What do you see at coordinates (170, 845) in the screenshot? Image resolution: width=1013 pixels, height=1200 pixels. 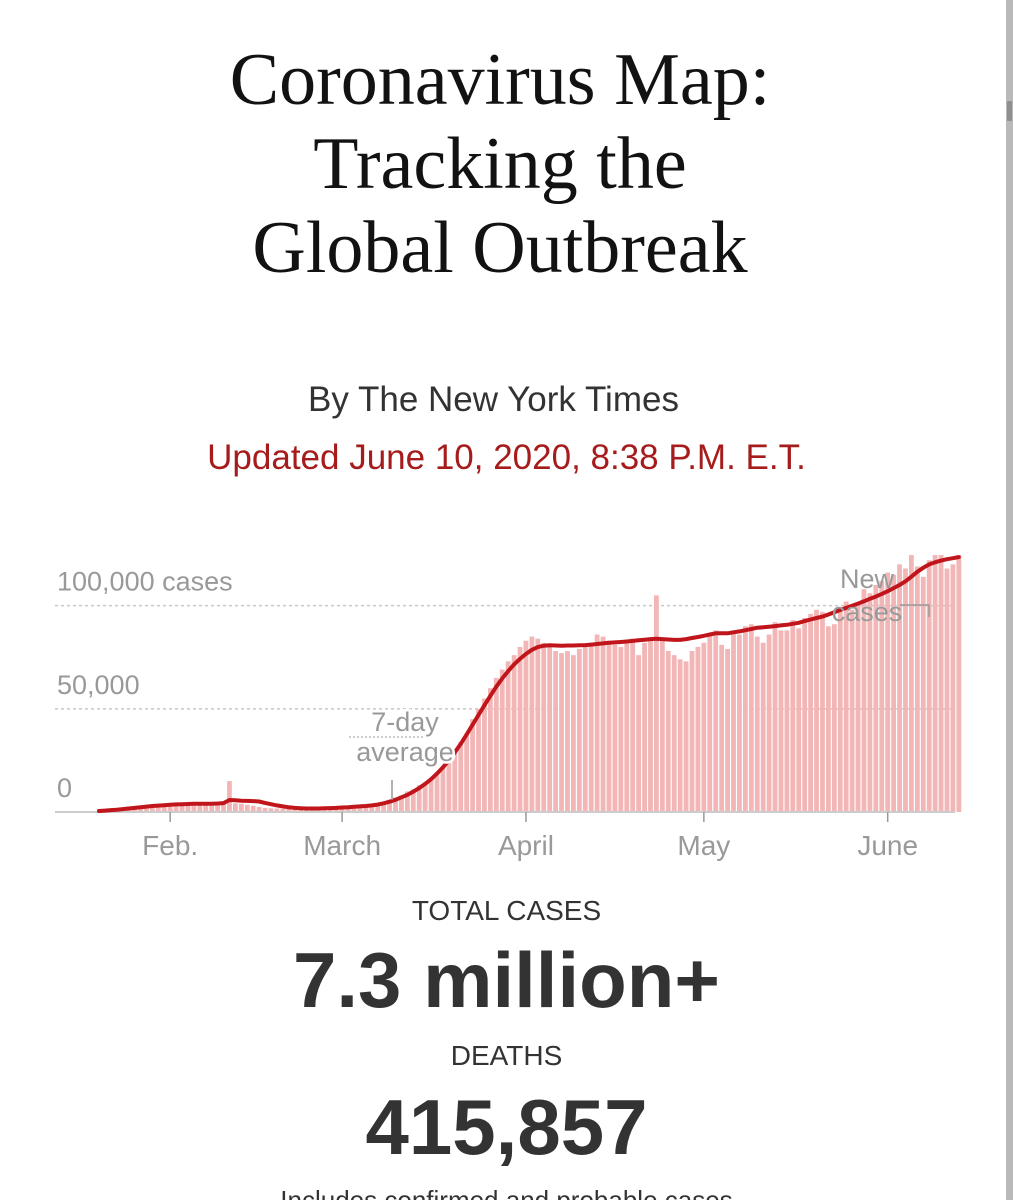 I see `x-tick-label: Feb.` at bounding box center [170, 845].